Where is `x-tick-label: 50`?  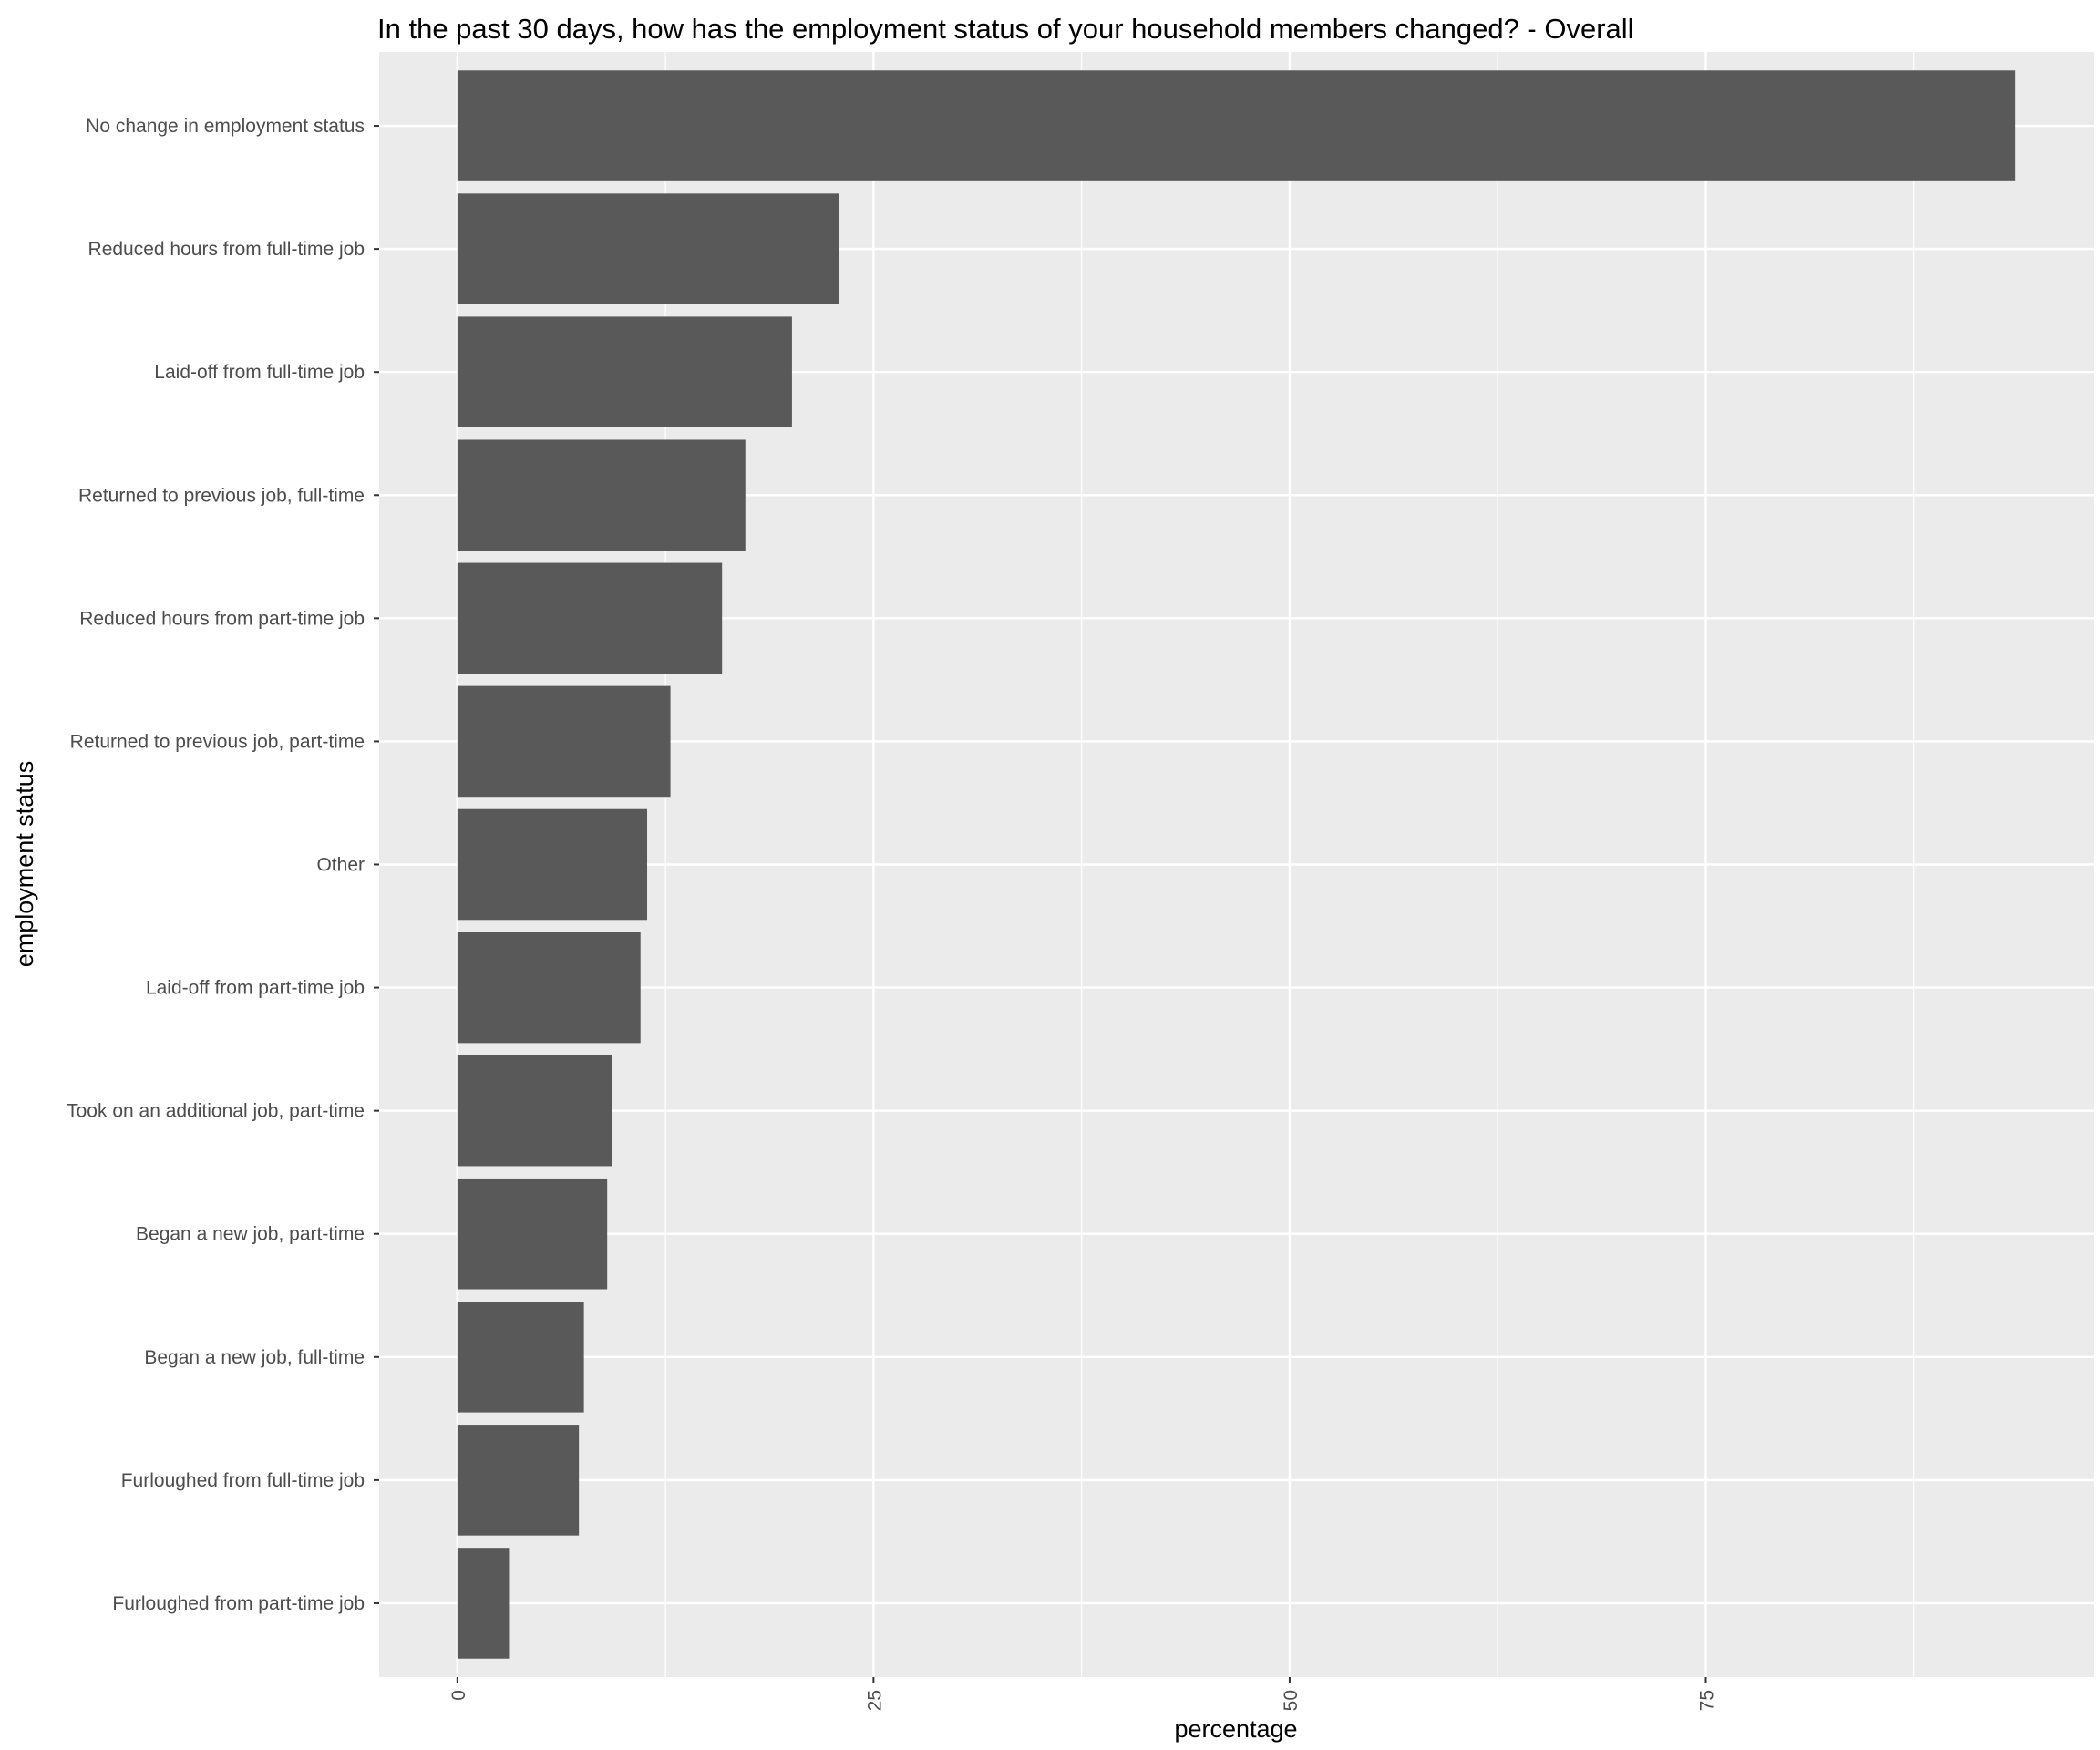 x-tick-label: 50 is located at coordinates (1291, 1700).